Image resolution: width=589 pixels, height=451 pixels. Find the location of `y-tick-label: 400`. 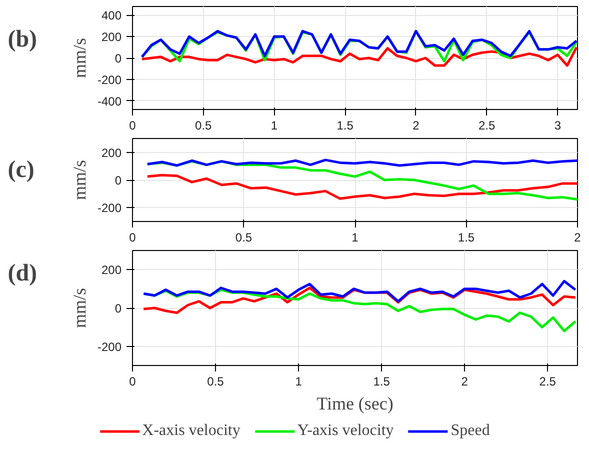

y-tick-label: 400 is located at coordinates (111, 15).